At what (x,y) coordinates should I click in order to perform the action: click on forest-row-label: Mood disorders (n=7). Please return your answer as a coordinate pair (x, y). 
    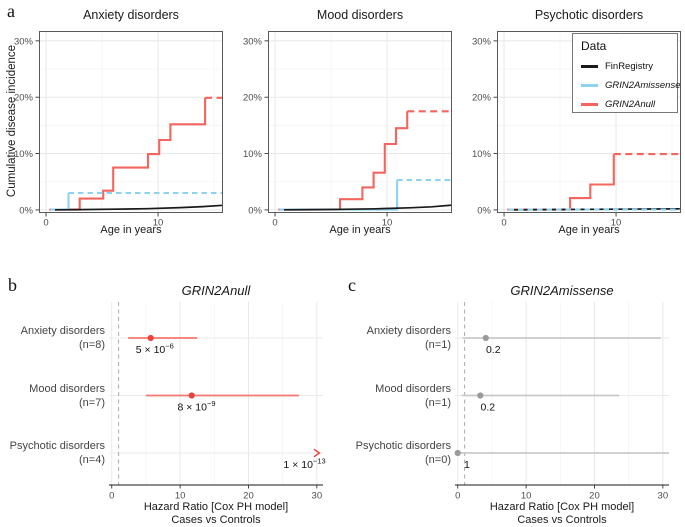
    Looking at the image, I should click on (53, 396).